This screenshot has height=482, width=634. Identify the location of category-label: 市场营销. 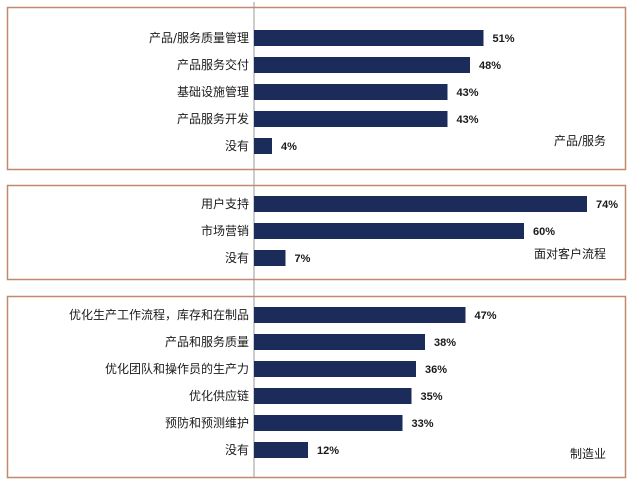
(225, 230).